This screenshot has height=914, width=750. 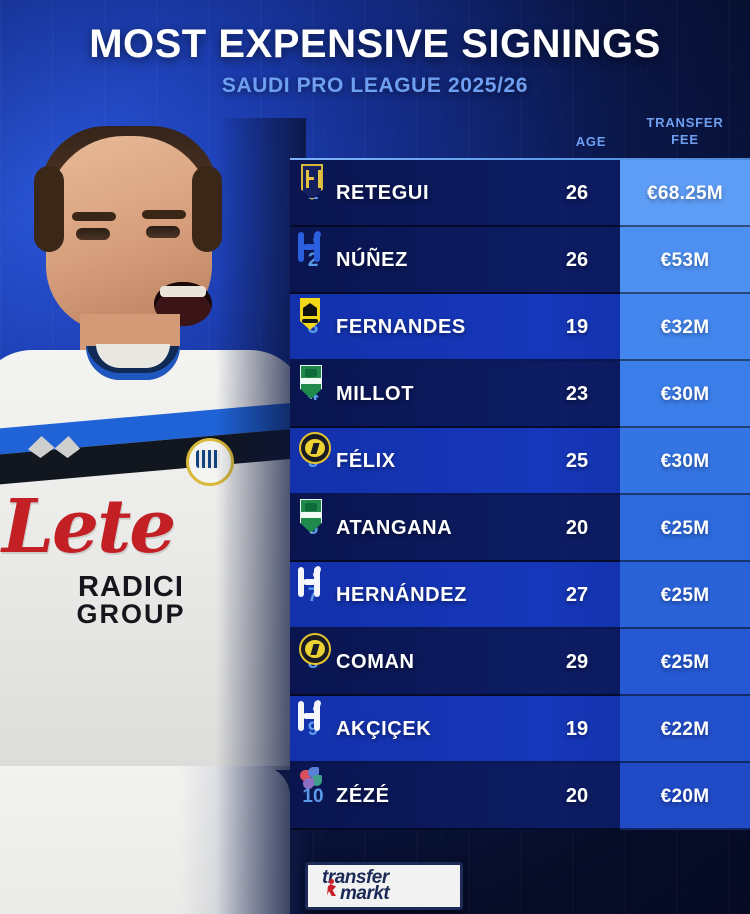 I want to click on row-player-name: NÚÑEZ, so click(x=372, y=260).